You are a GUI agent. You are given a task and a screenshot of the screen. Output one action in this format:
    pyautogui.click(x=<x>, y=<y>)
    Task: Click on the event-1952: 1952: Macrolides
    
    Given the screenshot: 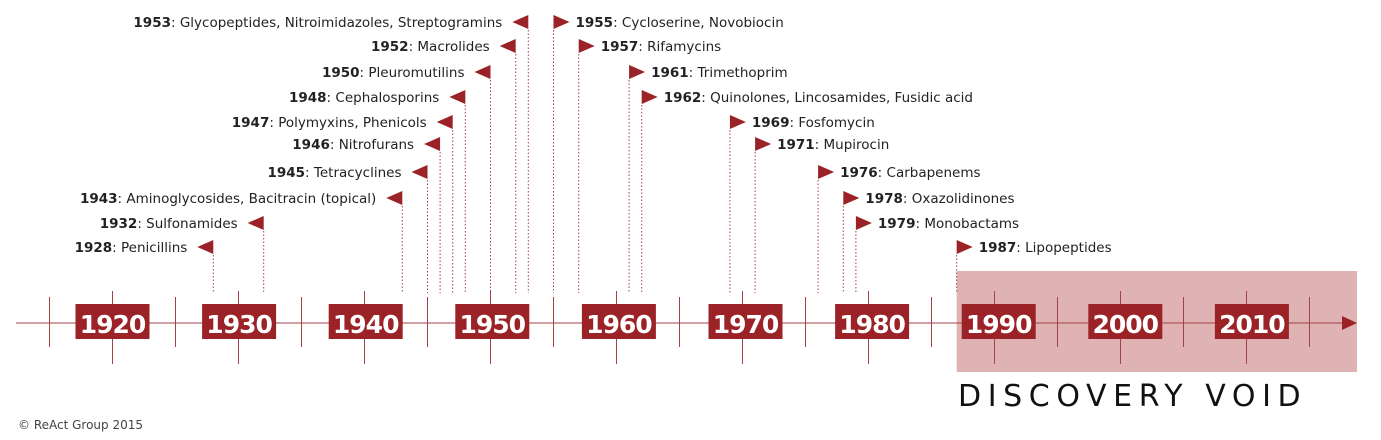 What is the action you would take?
    pyautogui.click(x=443, y=47)
    